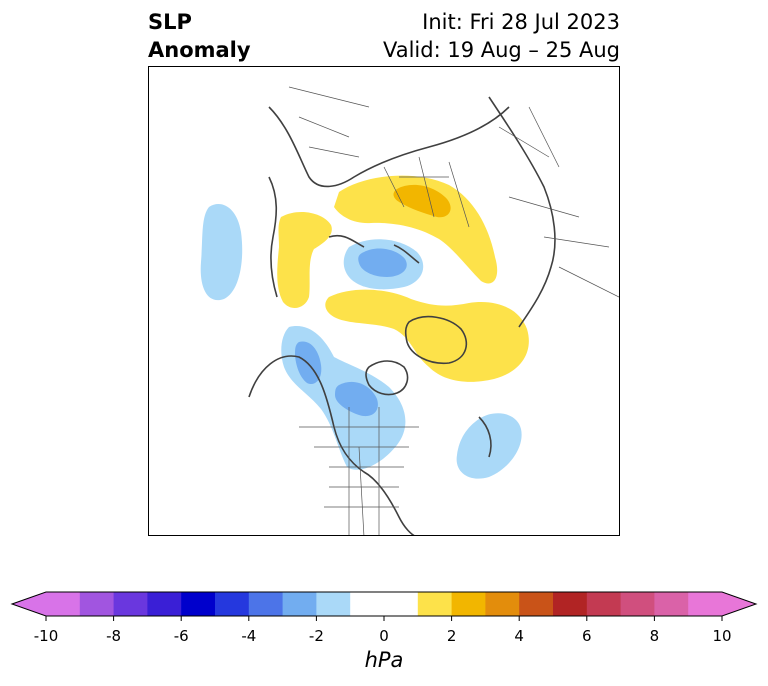  What do you see at coordinates (199, 50) in the screenshot?
I see `title-line-2: Anomaly` at bounding box center [199, 50].